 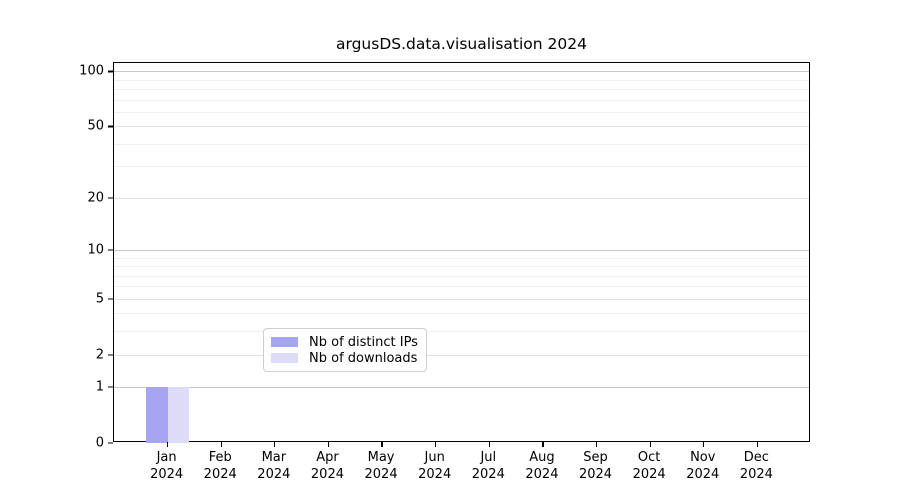 I want to click on y-tick-label: 2, so click(x=99, y=355).